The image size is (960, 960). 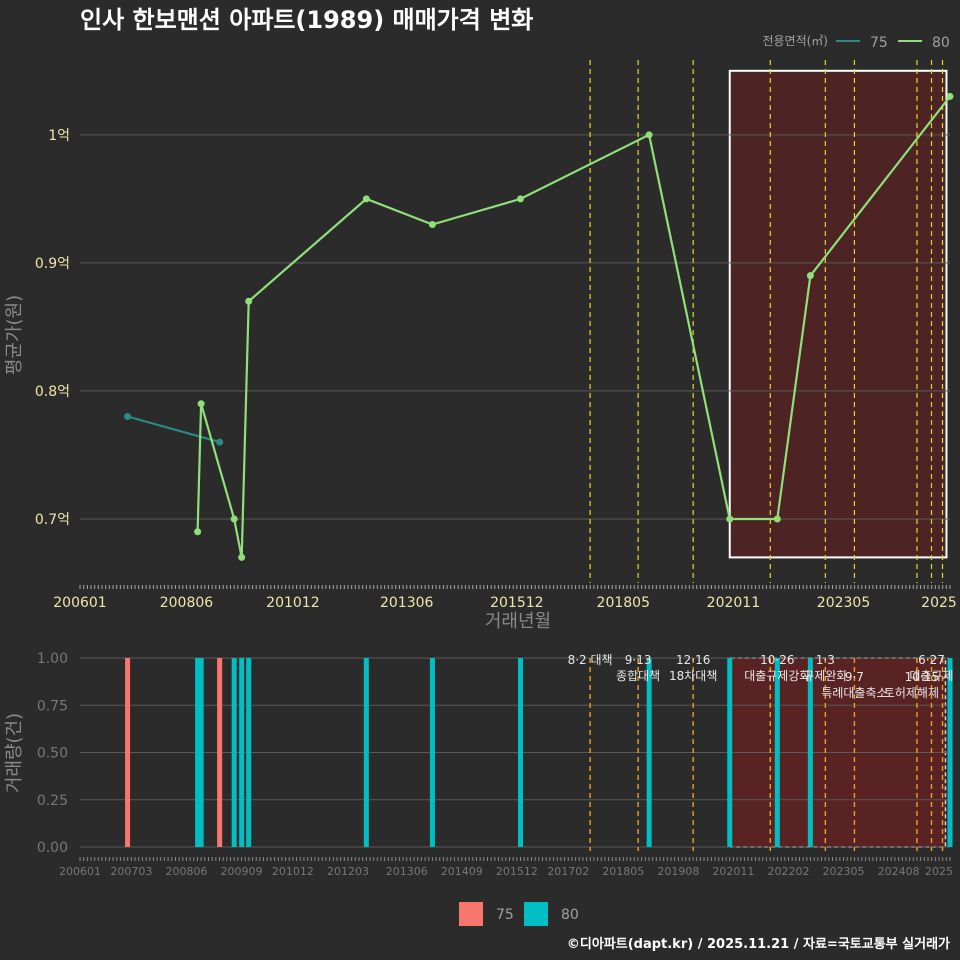 What do you see at coordinates (623, 603) in the screenshot?
I see `x-tick-label: 201805` at bounding box center [623, 603].